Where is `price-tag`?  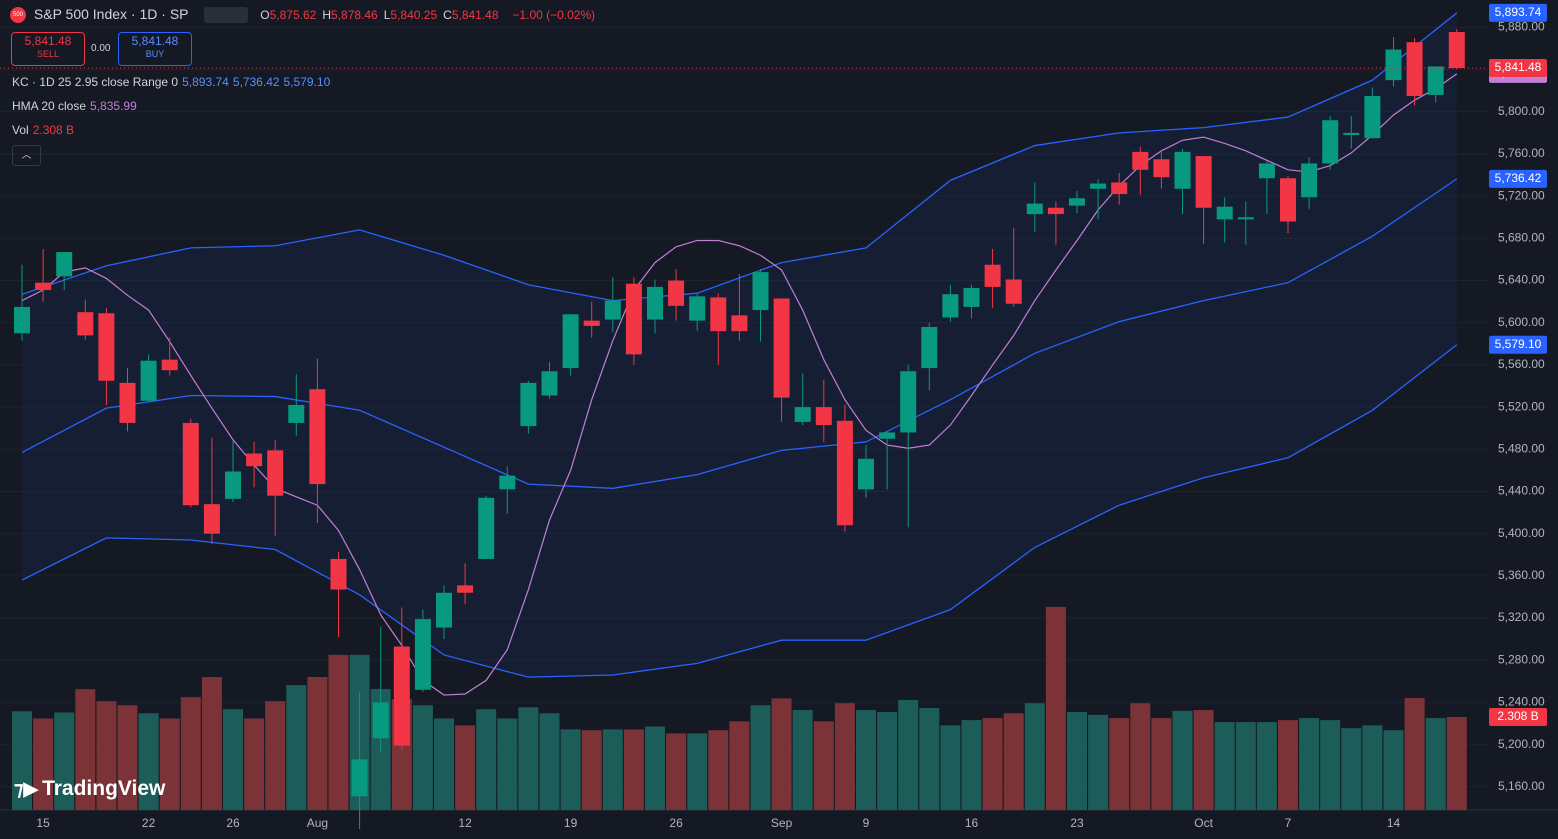 price-tag is located at coordinates (1518, 68).